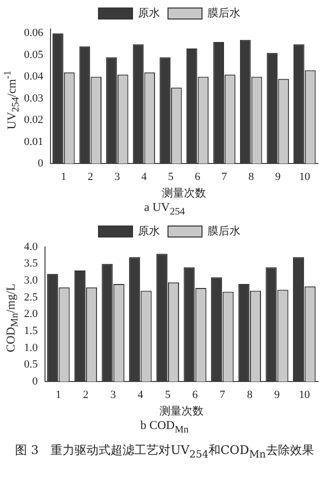 The image size is (329, 486). What do you see at coordinates (34, 98) in the screenshot?
I see `y-tick-label: 0.03` at bounding box center [34, 98].